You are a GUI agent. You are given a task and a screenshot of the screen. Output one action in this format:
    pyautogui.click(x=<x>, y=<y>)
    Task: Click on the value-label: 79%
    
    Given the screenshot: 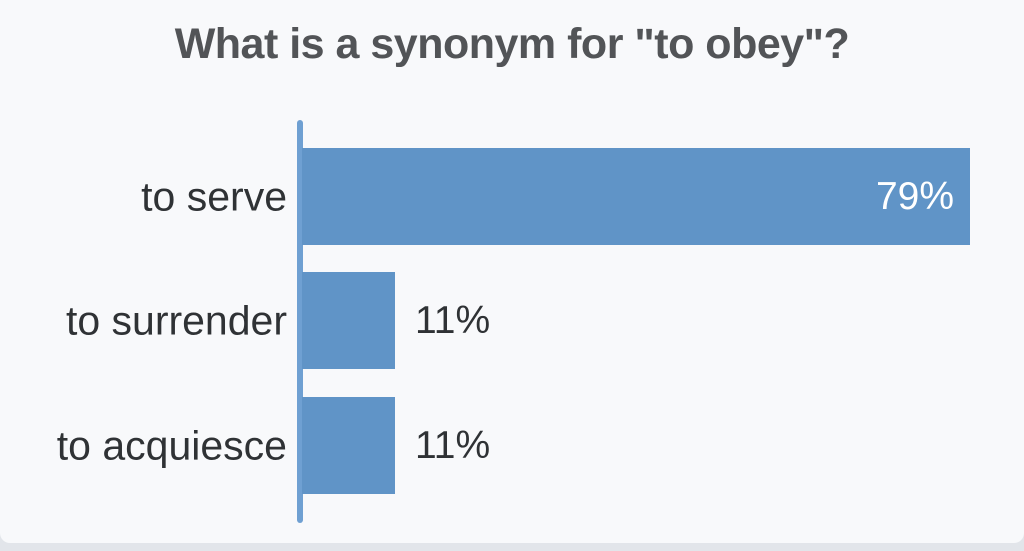 What is the action you would take?
    pyautogui.click(x=914, y=196)
    